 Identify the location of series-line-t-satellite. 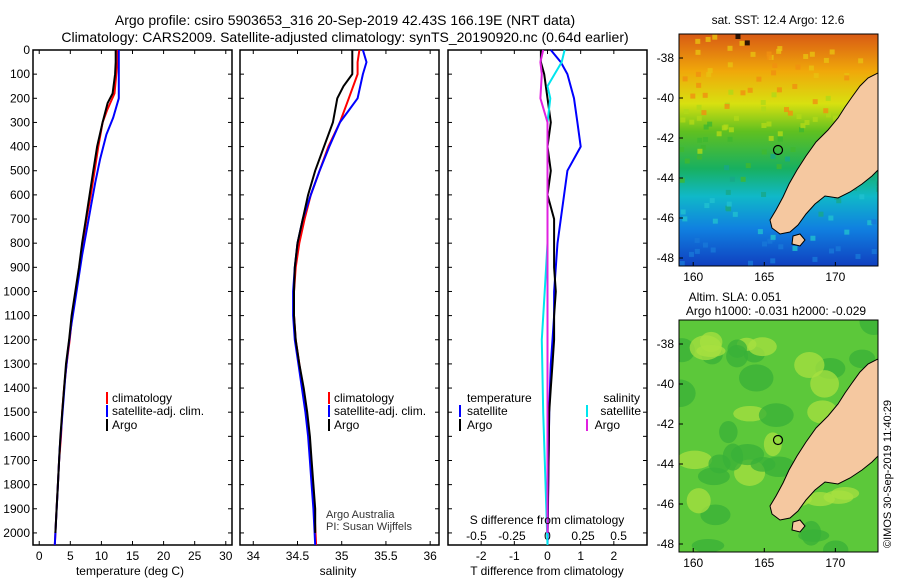
(564, 297).